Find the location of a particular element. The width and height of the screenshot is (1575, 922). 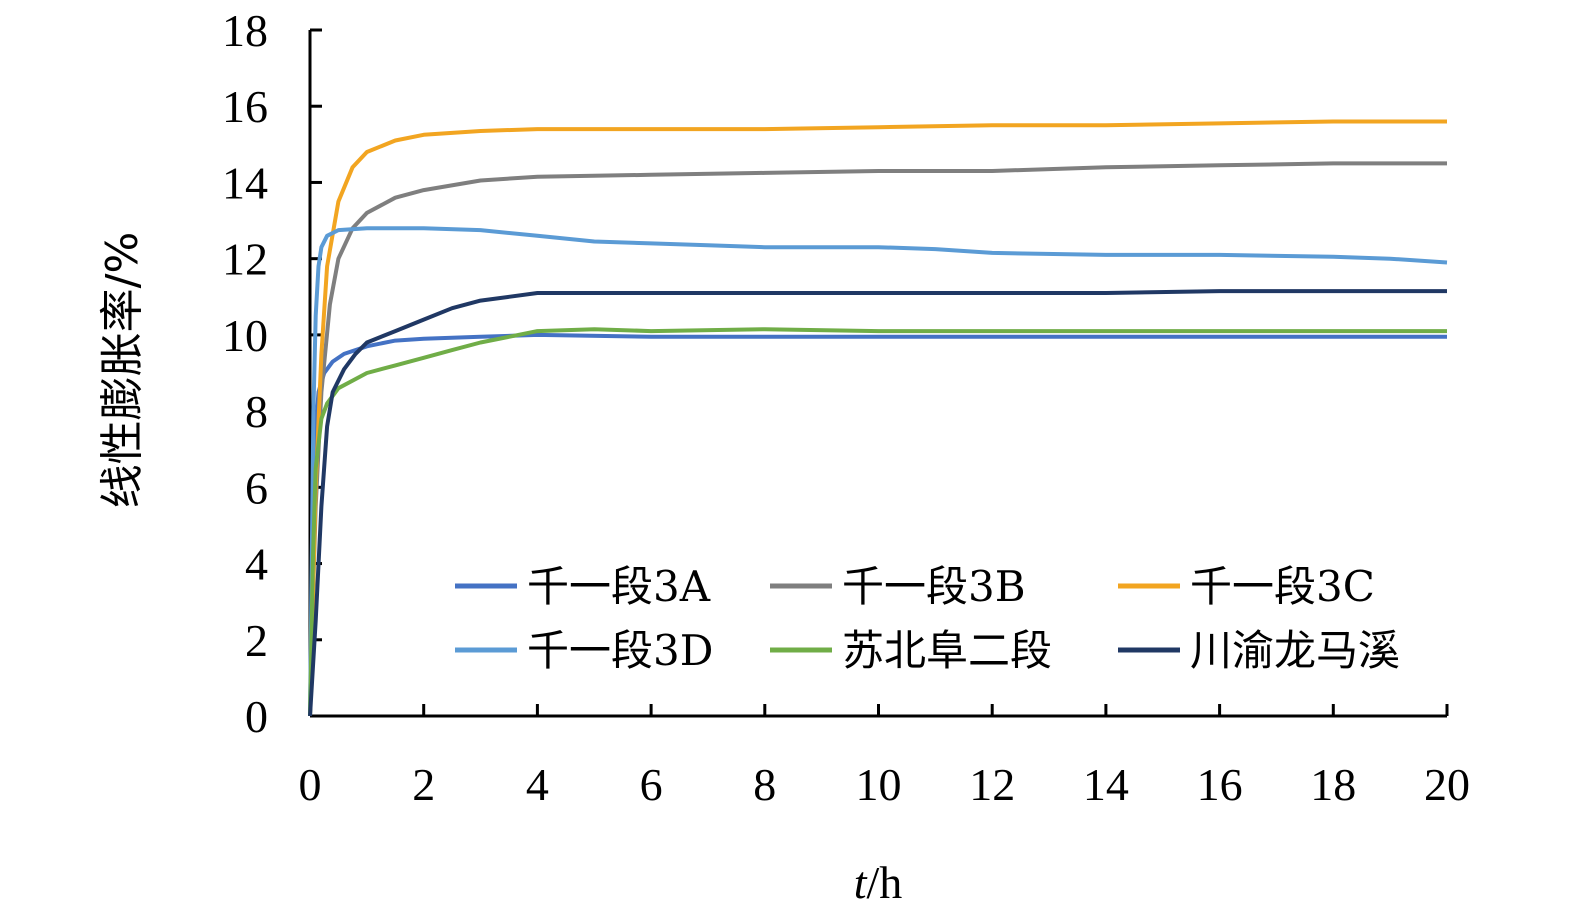

legend-label-0: 千一段3A is located at coordinates (619, 586).